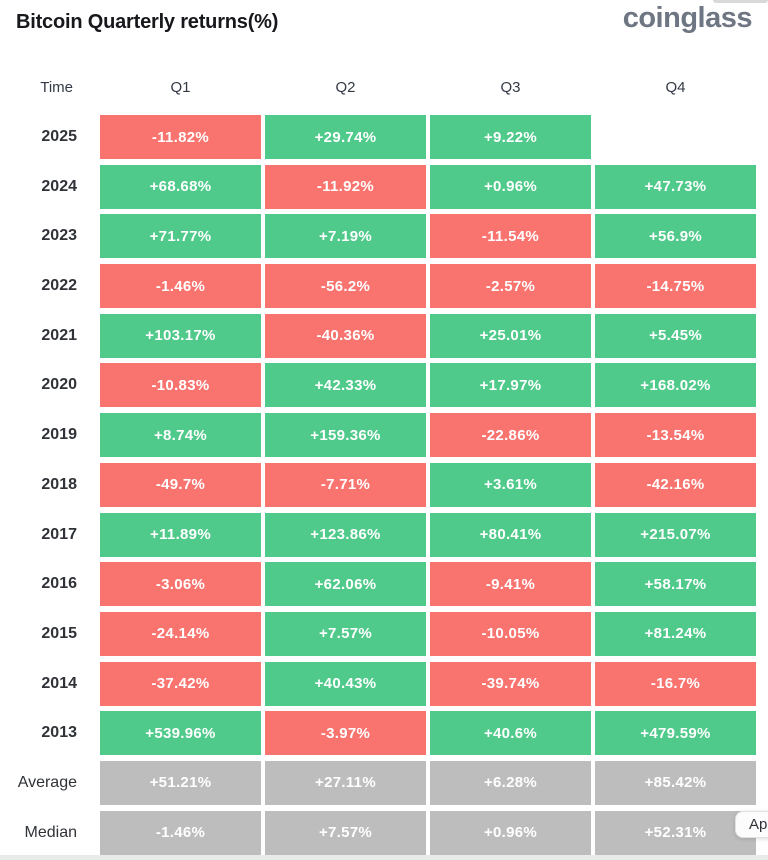  I want to click on overlay-button: Ap, so click(751, 824).